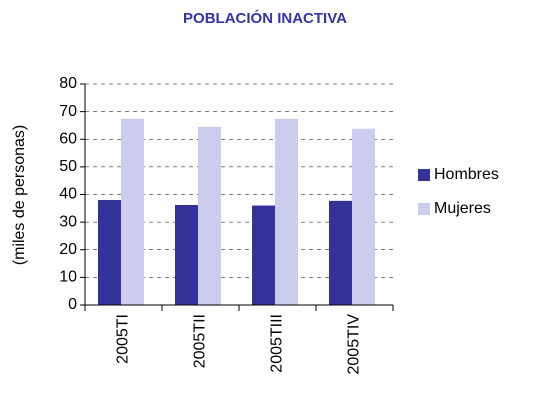 This screenshot has height=403, width=535. Describe the element at coordinates (68, 277) in the screenshot. I see `y-tick-label: 10` at that location.